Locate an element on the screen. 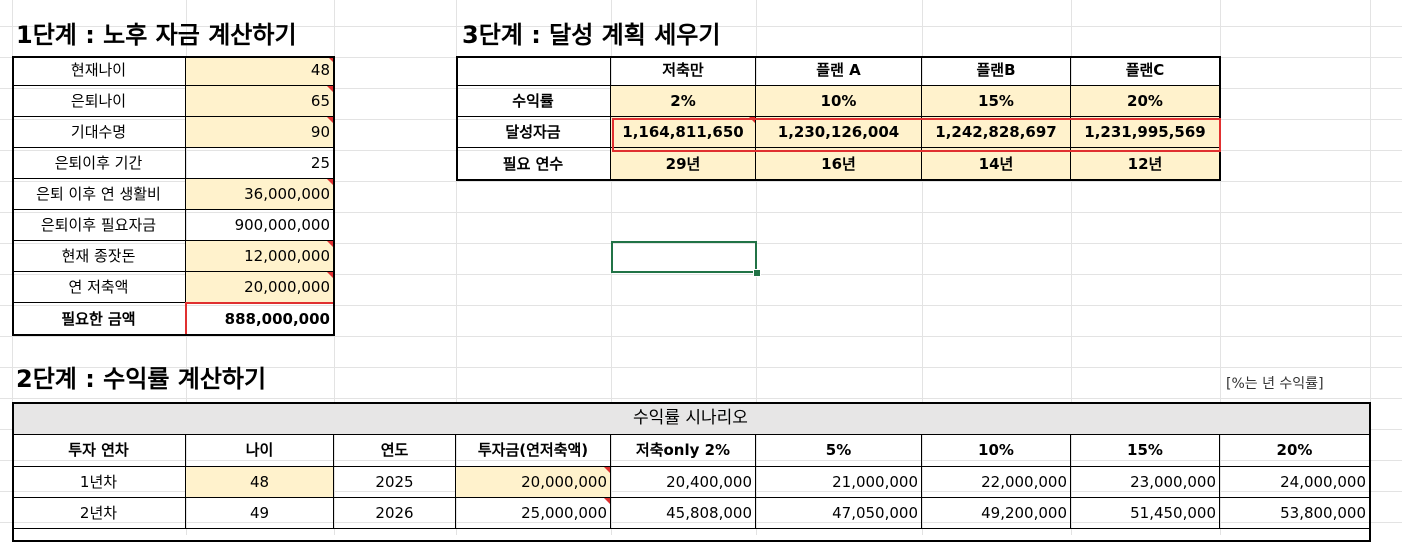 The image size is (1402, 542). scenario-header-cell: 20% is located at coordinates (1295, 451).